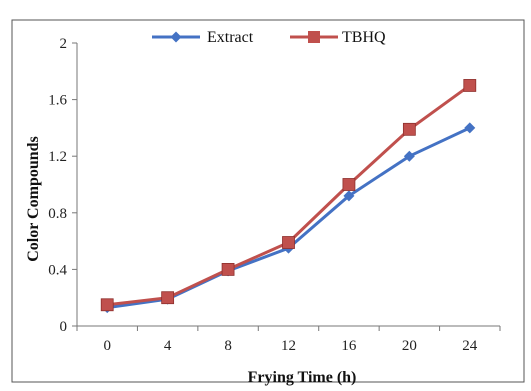 Image resolution: width=531 pixels, height=391 pixels. What do you see at coordinates (33, 199) in the screenshot?
I see `y-axis-title: Color Compounds` at bounding box center [33, 199].